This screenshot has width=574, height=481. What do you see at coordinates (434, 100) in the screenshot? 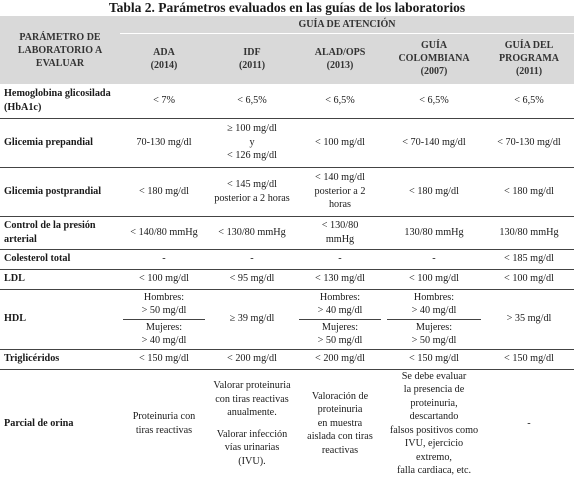
I see `cell-hba1c-colombiana: < 6,5%` at bounding box center [434, 100].